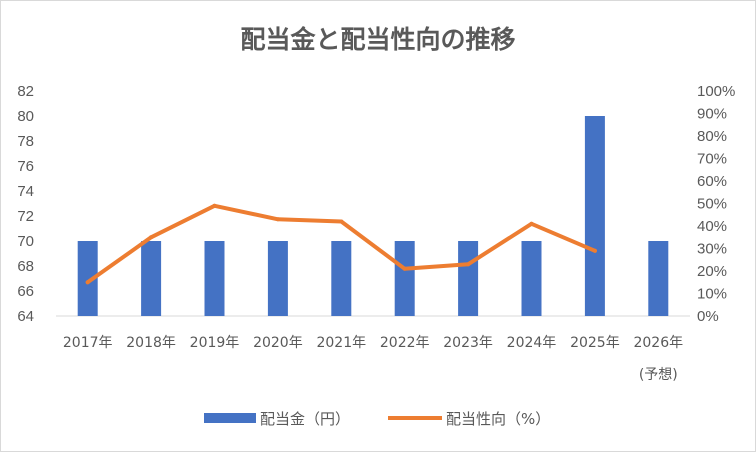 The height and width of the screenshot is (452, 756). What do you see at coordinates (658, 343) in the screenshot?
I see `category-label: 2026年` at bounding box center [658, 343].